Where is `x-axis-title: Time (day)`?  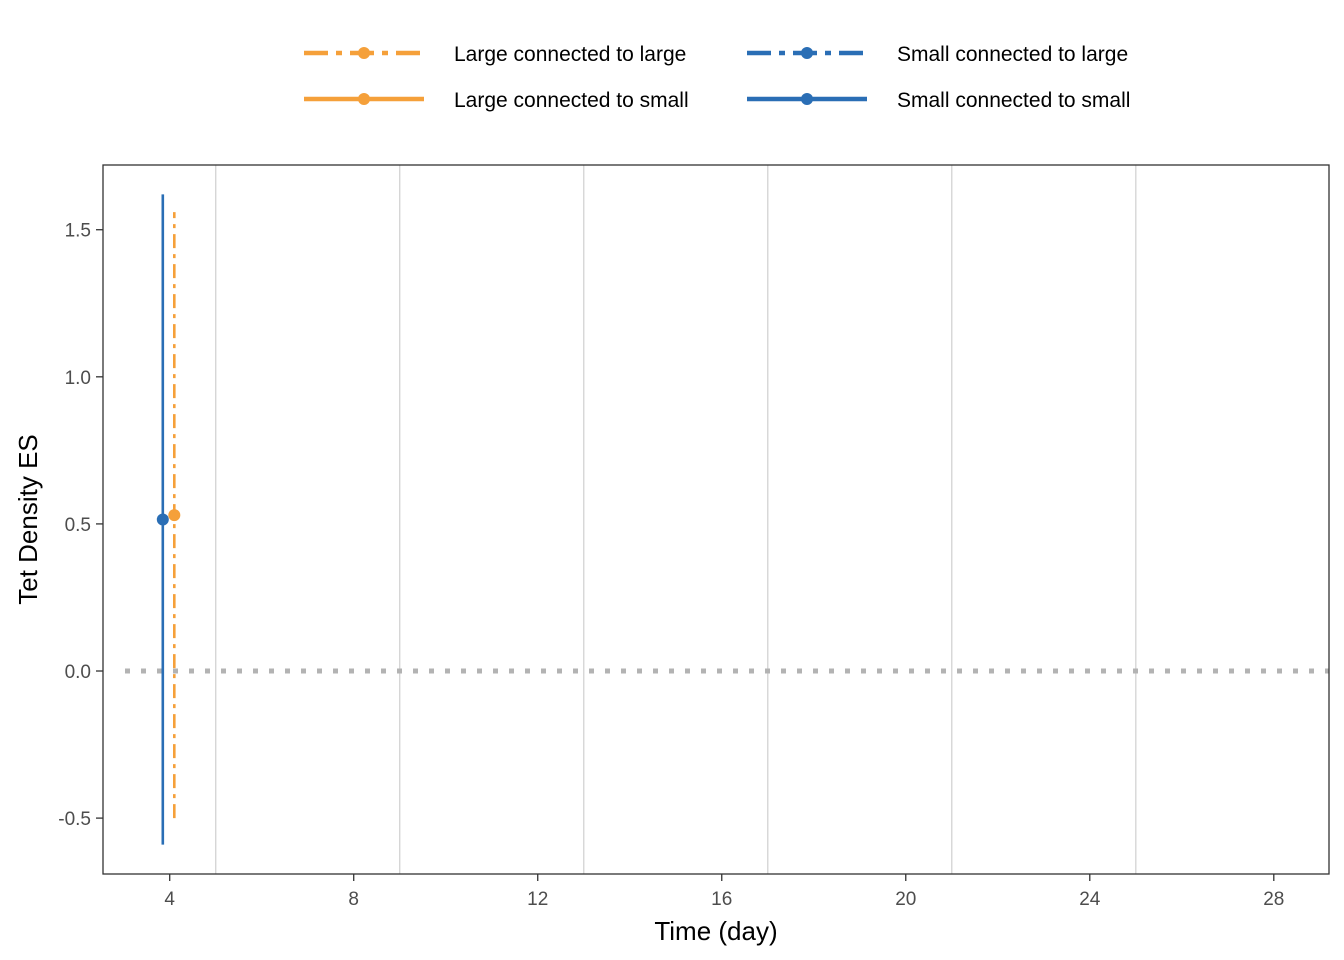 x-axis-title: Time (day) is located at coordinates (715, 931).